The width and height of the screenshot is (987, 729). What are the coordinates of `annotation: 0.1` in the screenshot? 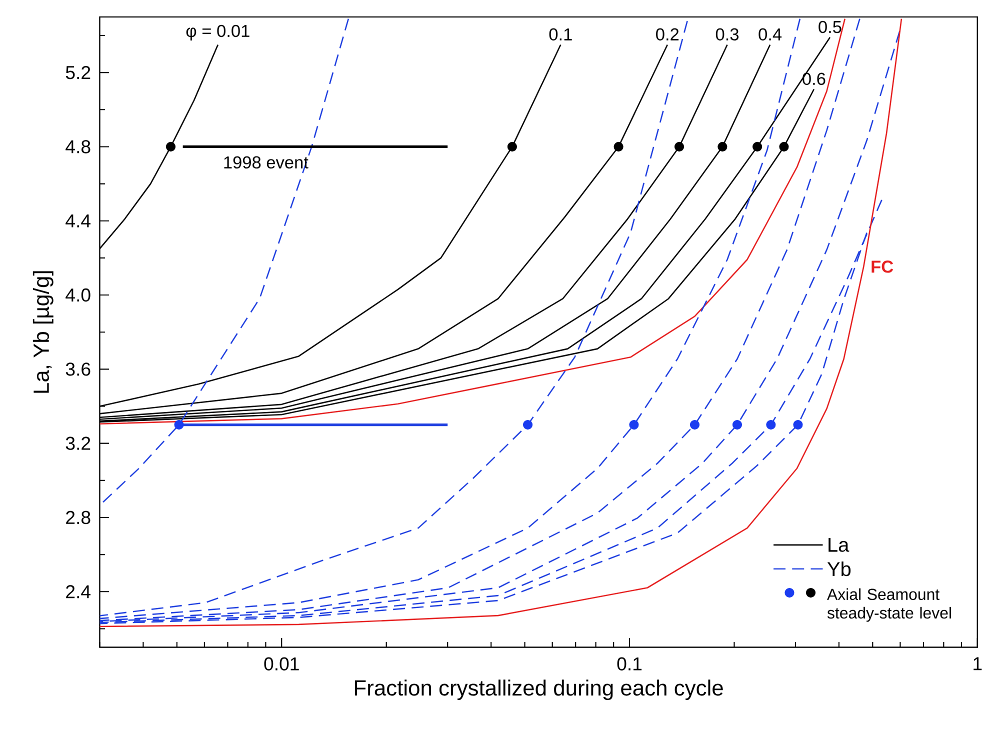 It's located at (560, 34).